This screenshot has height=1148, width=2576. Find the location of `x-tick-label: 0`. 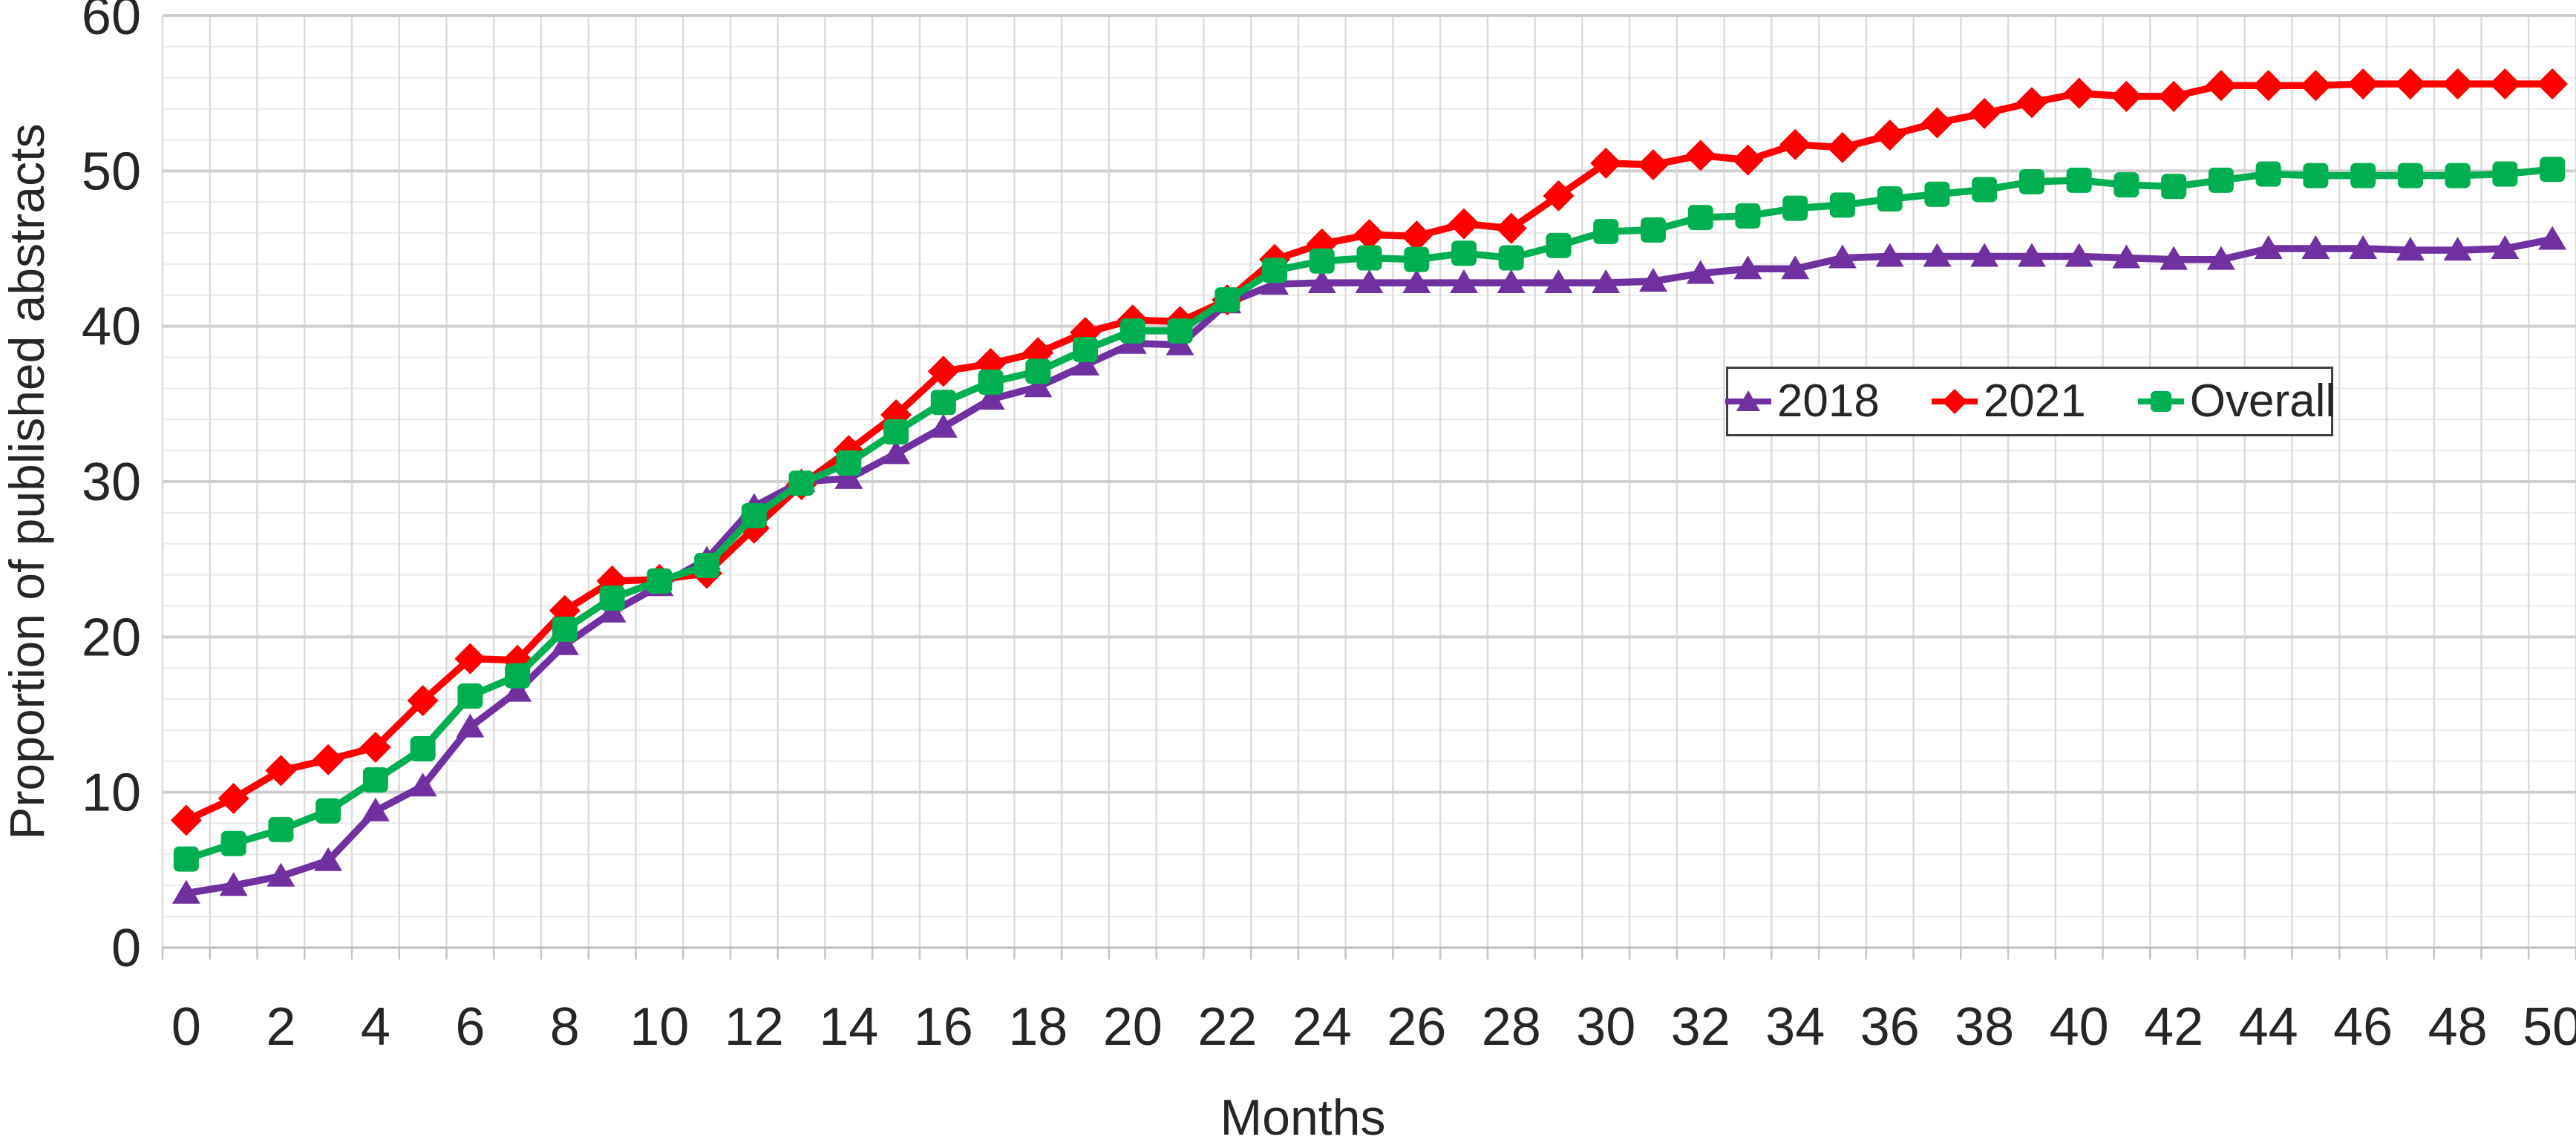

x-tick-label: 0 is located at coordinates (186, 1027).